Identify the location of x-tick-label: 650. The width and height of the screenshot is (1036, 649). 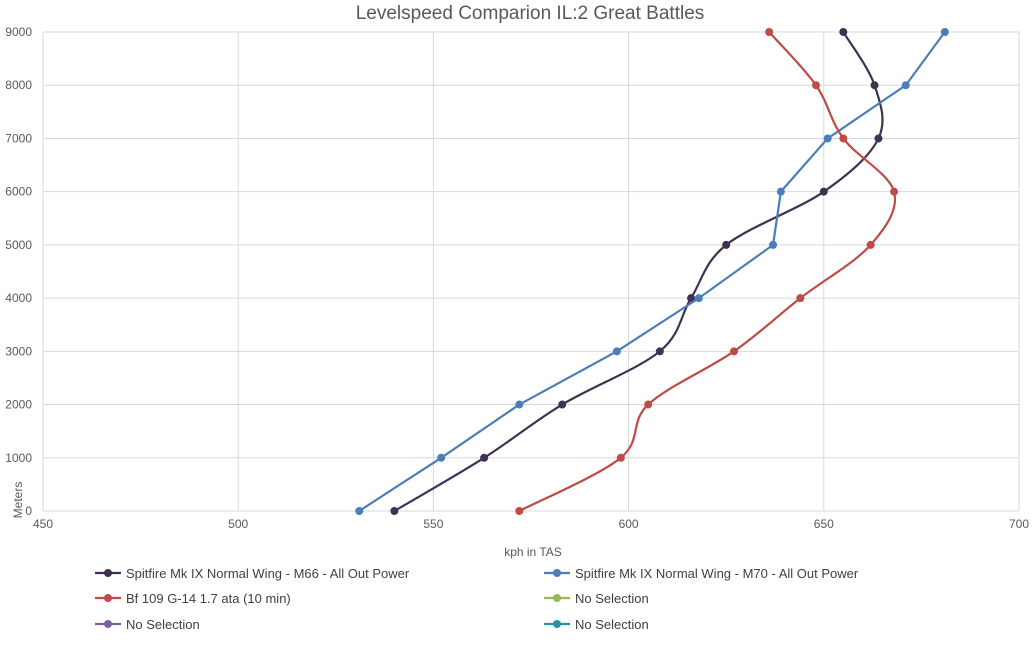
(824, 524).